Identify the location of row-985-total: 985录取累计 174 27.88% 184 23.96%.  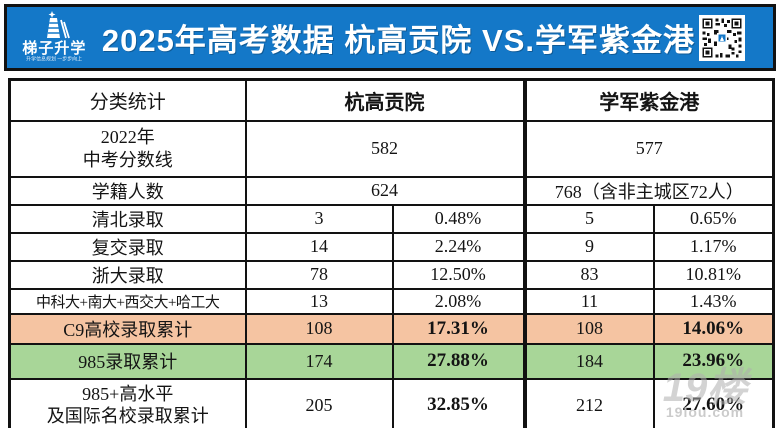
(391, 361).